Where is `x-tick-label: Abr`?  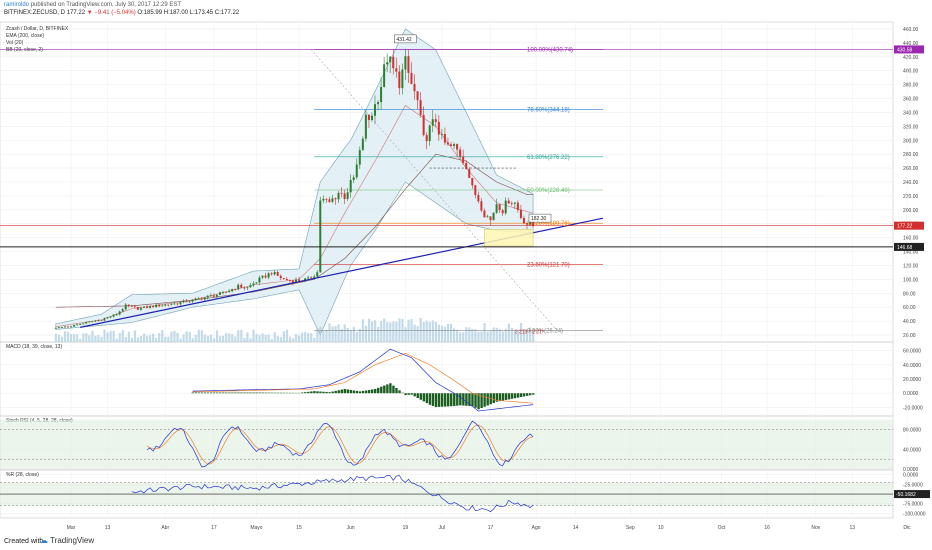
x-tick-label: Abr is located at coordinates (165, 528).